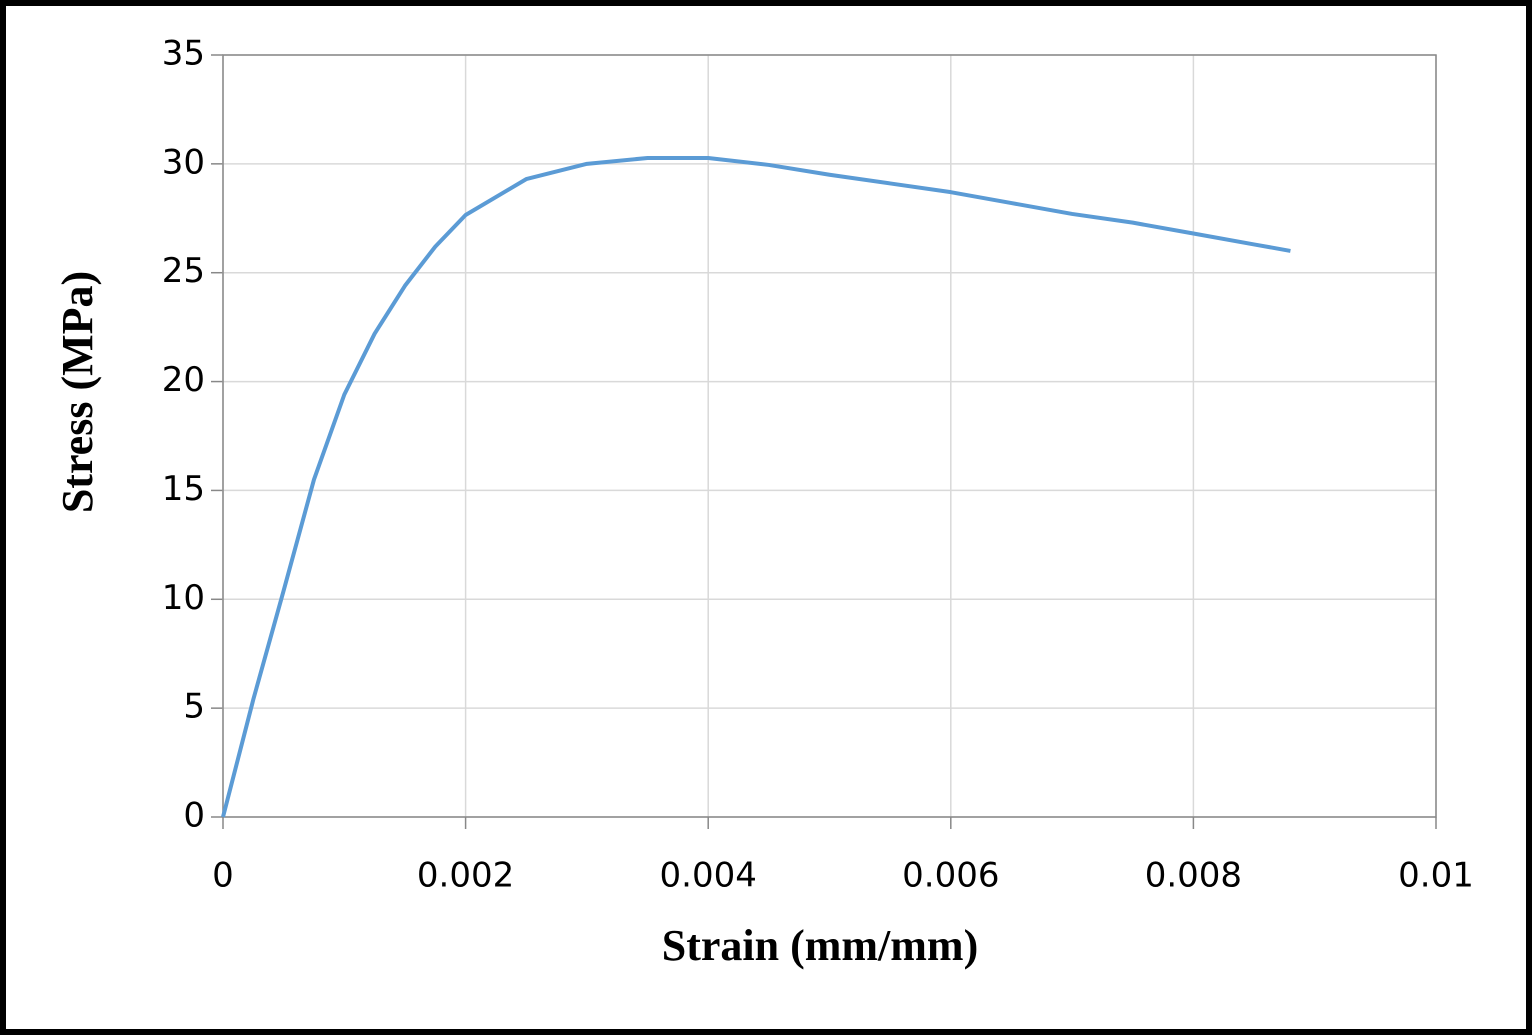  Describe the element at coordinates (465, 876) in the screenshot. I see `x-tick-label: 0.002` at that location.